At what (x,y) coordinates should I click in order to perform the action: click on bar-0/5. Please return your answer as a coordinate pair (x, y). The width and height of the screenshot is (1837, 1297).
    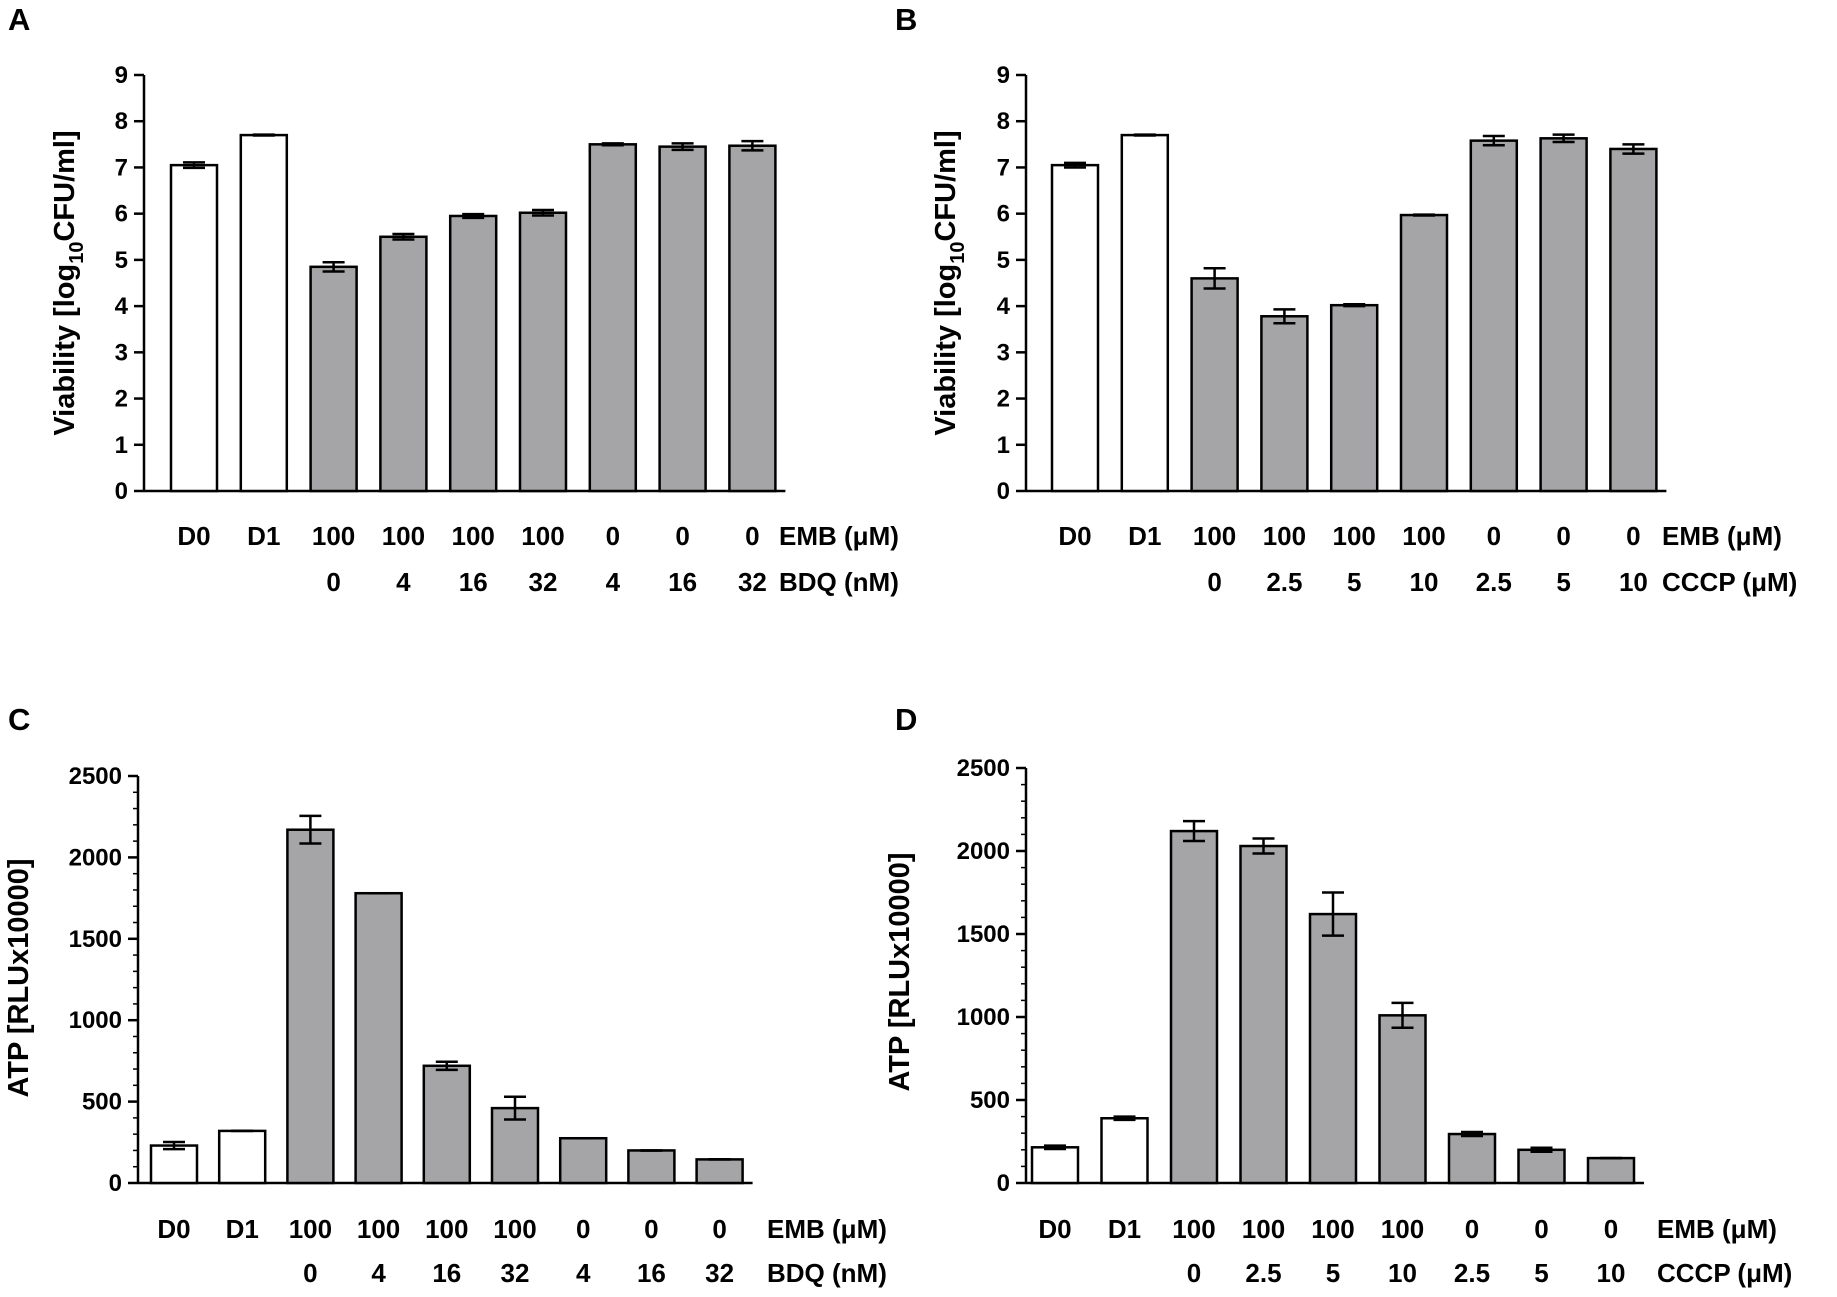
    Looking at the image, I should click on (1541, 1166).